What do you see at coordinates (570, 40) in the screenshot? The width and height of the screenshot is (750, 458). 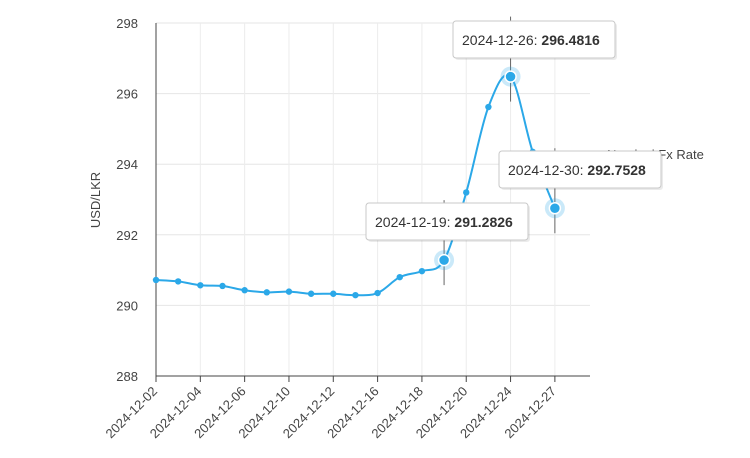 I see `tooltip-value: 296.4816` at bounding box center [570, 40].